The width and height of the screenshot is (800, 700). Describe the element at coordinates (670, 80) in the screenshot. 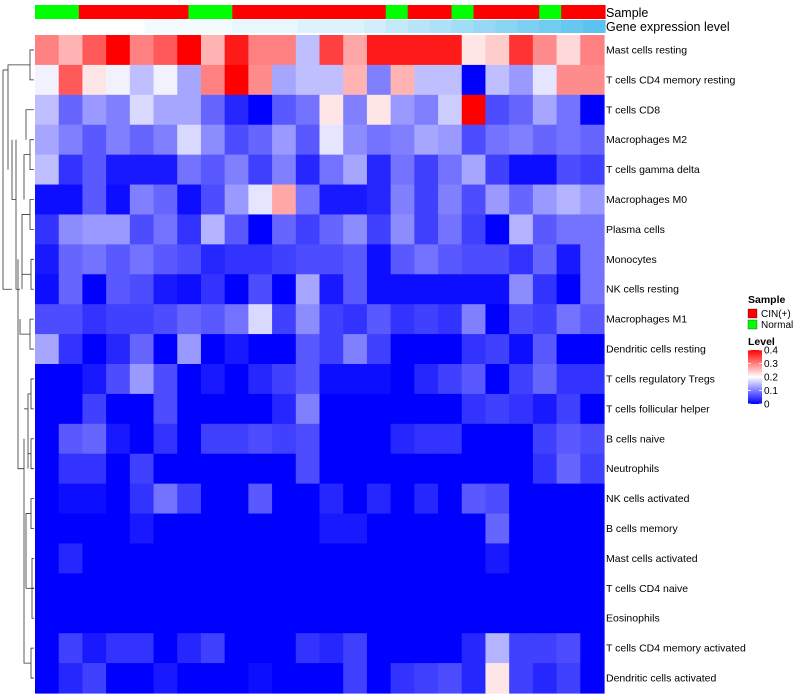

I see `row-label: T cells CD4 memory resting` at that location.